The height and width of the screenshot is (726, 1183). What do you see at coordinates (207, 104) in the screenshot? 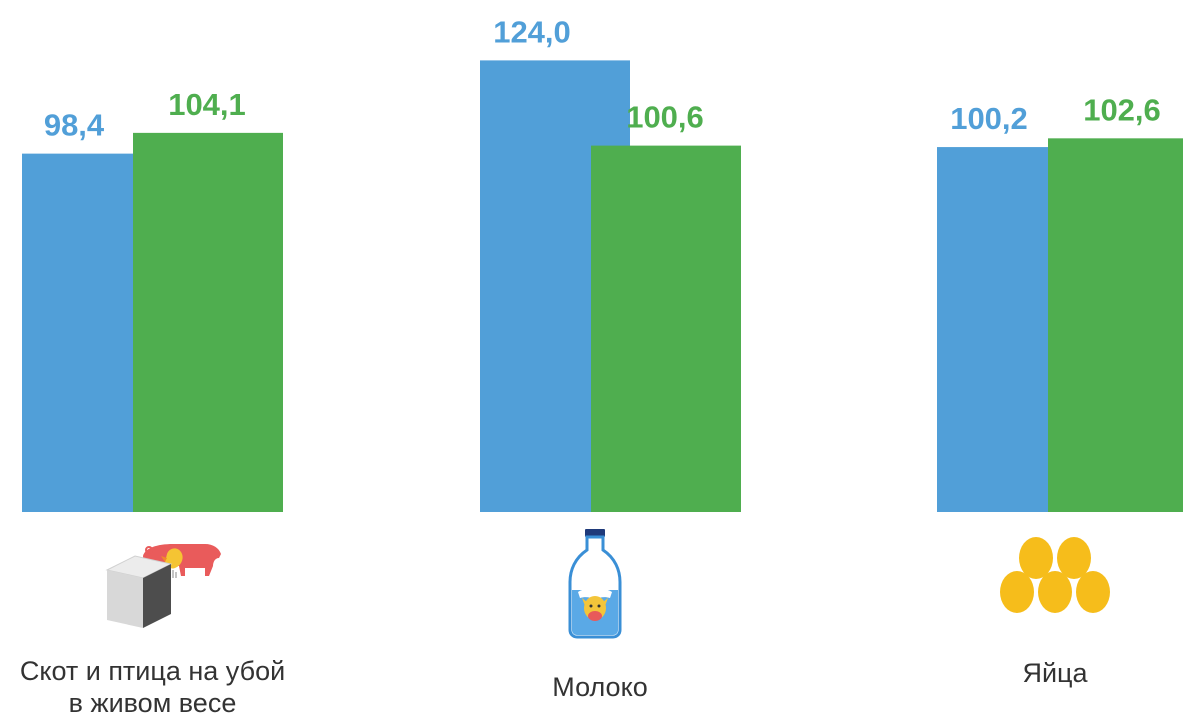
I see `value-label-livestock-green: 104,1` at bounding box center [207, 104].